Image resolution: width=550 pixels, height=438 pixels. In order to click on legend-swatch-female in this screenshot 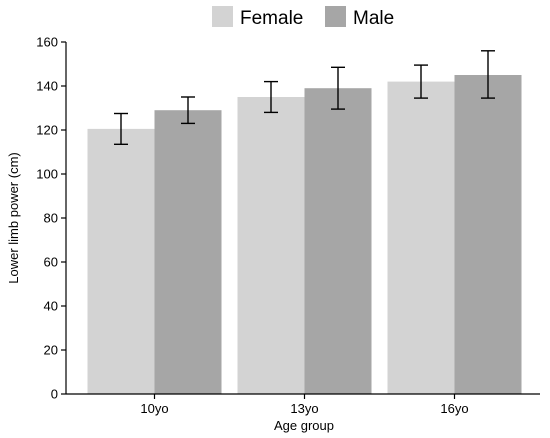, I will do `click(222, 16)`.